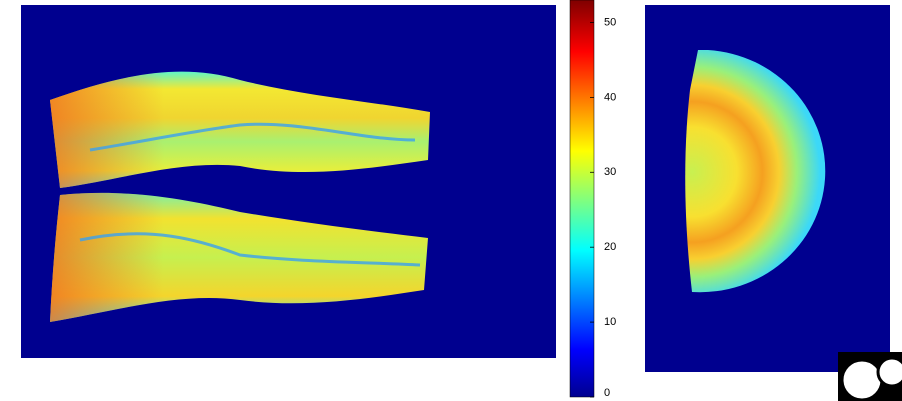  What do you see at coordinates (610, 172) in the screenshot?
I see `colorbar-tick-label: 30` at bounding box center [610, 172].